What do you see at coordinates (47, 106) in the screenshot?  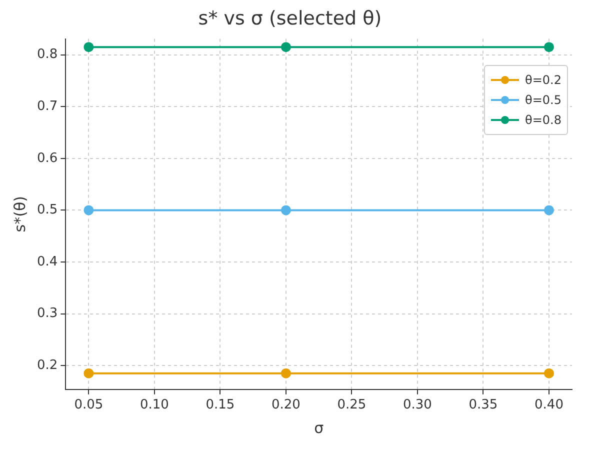 I see `y-tick-label: 0.7` at bounding box center [47, 106].